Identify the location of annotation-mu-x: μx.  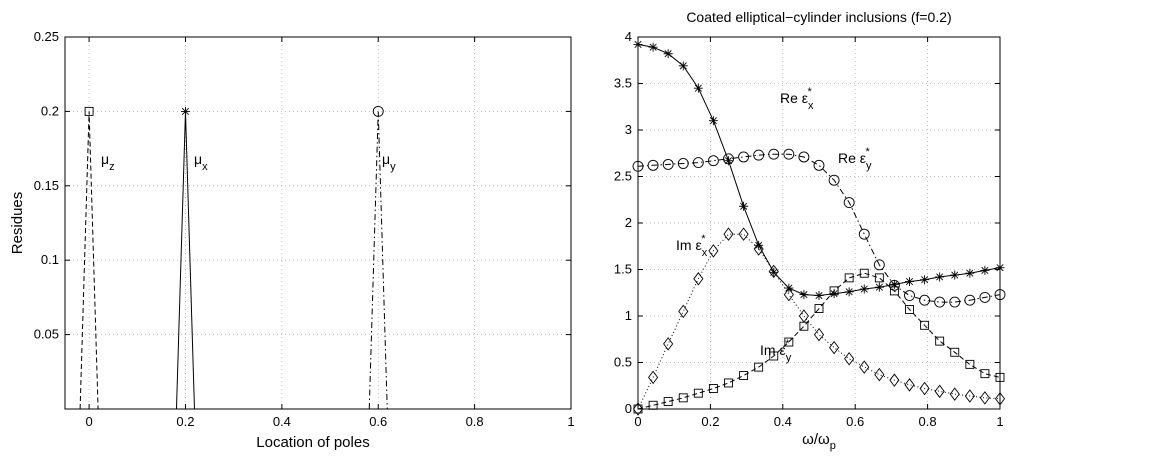
(201, 162).